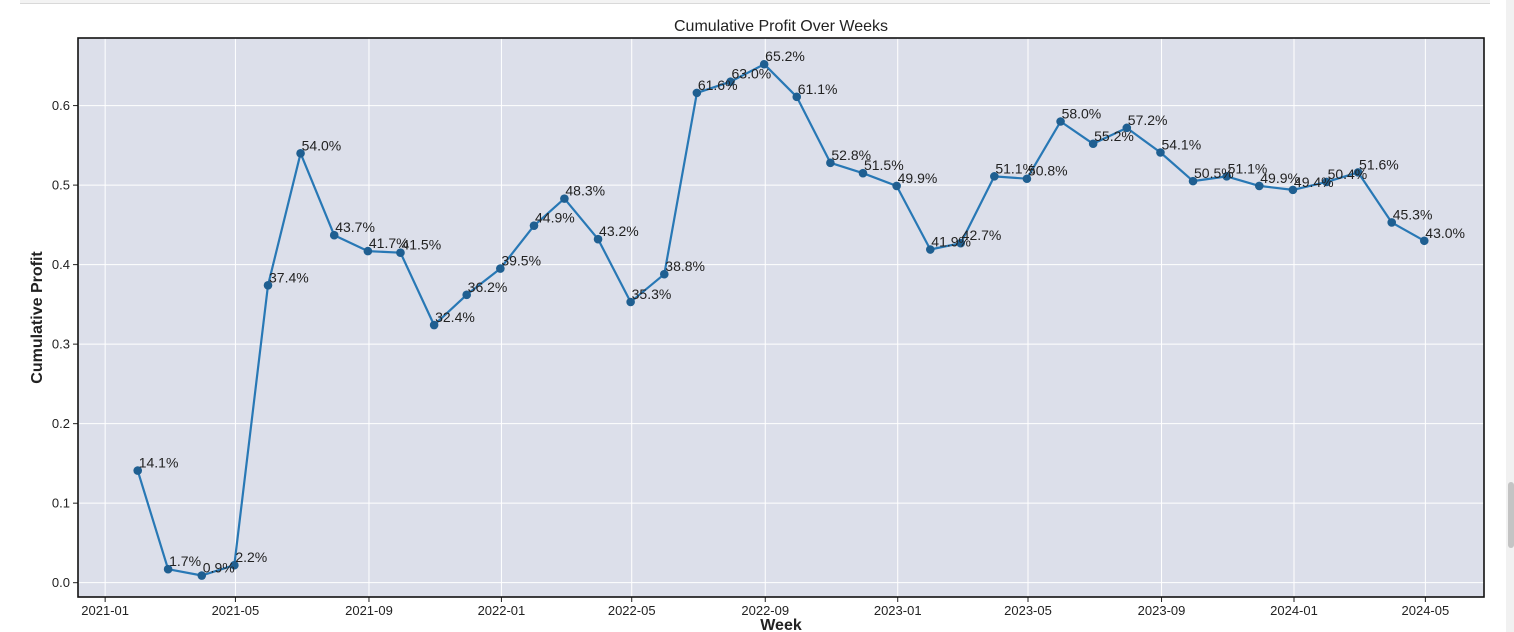 Image resolution: width=1514 pixels, height=632 pixels. What do you see at coordinates (251, 557) in the screenshot?
I see `data-label: 2.2%` at bounding box center [251, 557].